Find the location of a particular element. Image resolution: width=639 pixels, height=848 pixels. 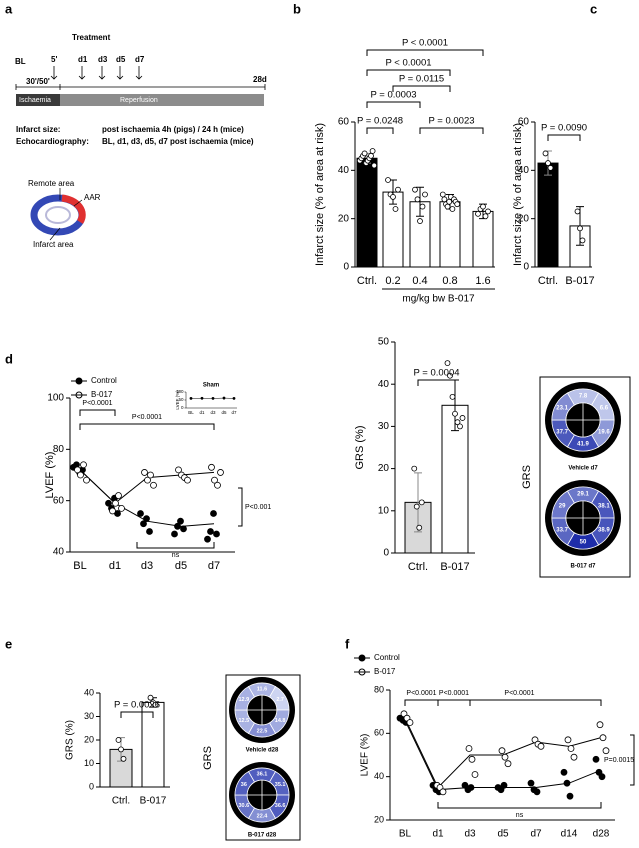

map-title: B-017 d28 is located at coordinates (262, 836).